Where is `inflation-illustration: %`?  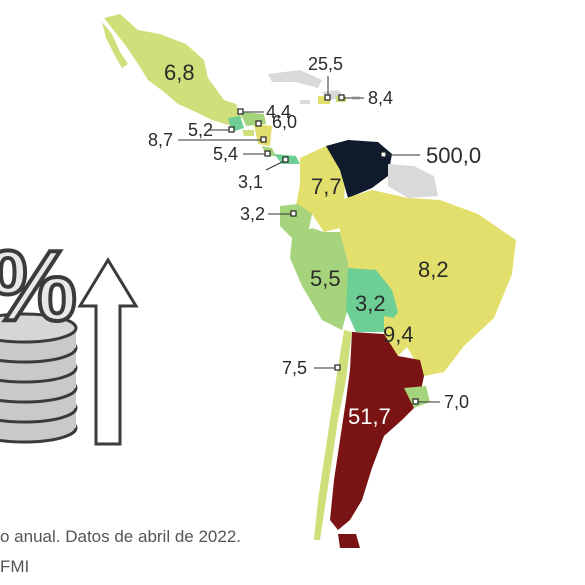 inflation-illustration: % is located at coordinates (69, 337).